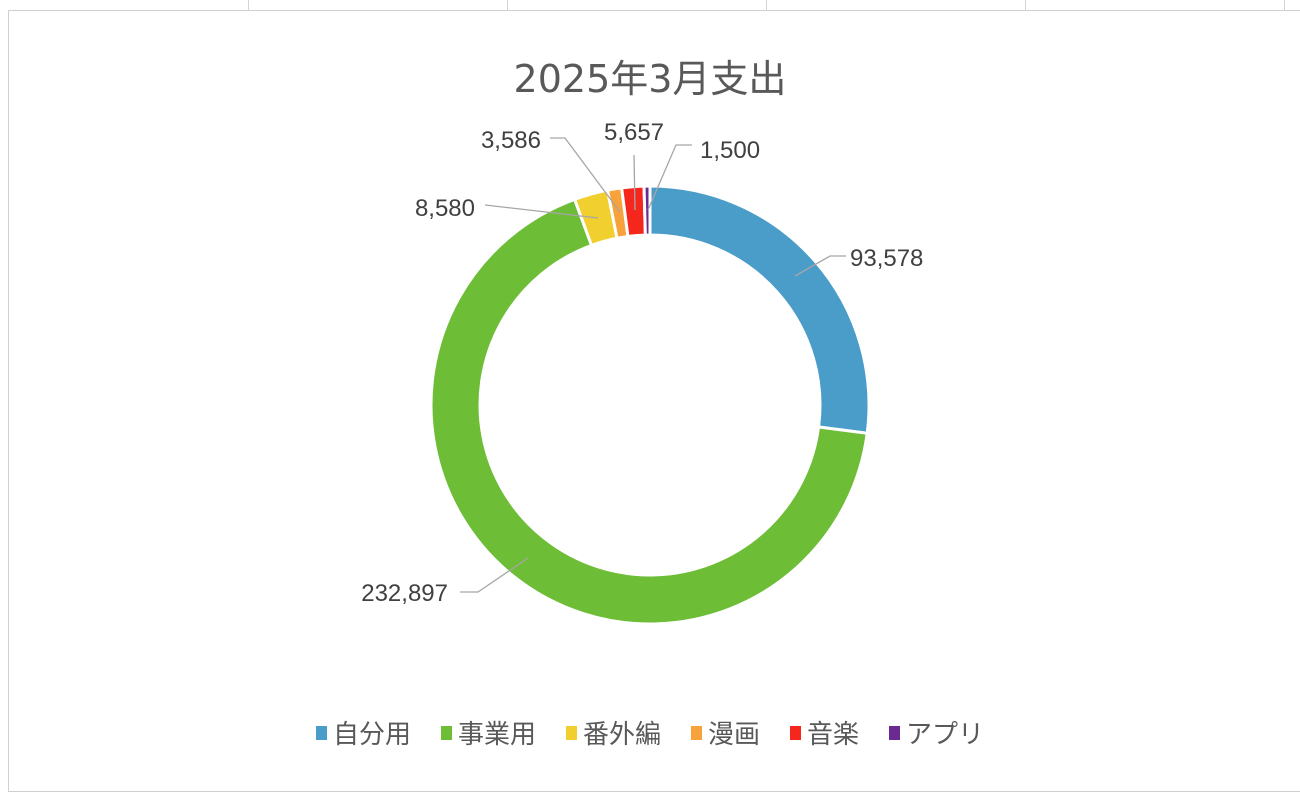 The image size is (1300, 792). What do you see at coordinates (886, 258) in the screenshot?
I see `data-label-0: 93,578` at bounding box center [886, 258].